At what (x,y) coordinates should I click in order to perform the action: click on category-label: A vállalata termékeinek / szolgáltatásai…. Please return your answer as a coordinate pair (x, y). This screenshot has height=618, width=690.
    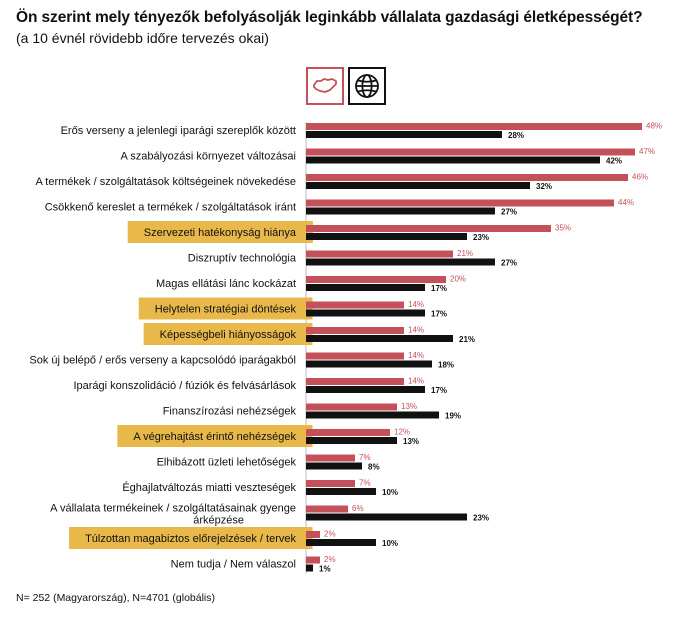
    Looking at the image, I should click on (173, 515).